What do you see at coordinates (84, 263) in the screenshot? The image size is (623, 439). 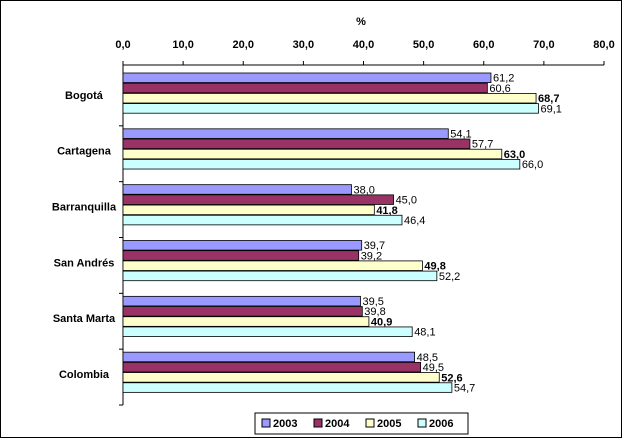 I see `y-tick-label: San Andrés` at bounding box center [84, 263].